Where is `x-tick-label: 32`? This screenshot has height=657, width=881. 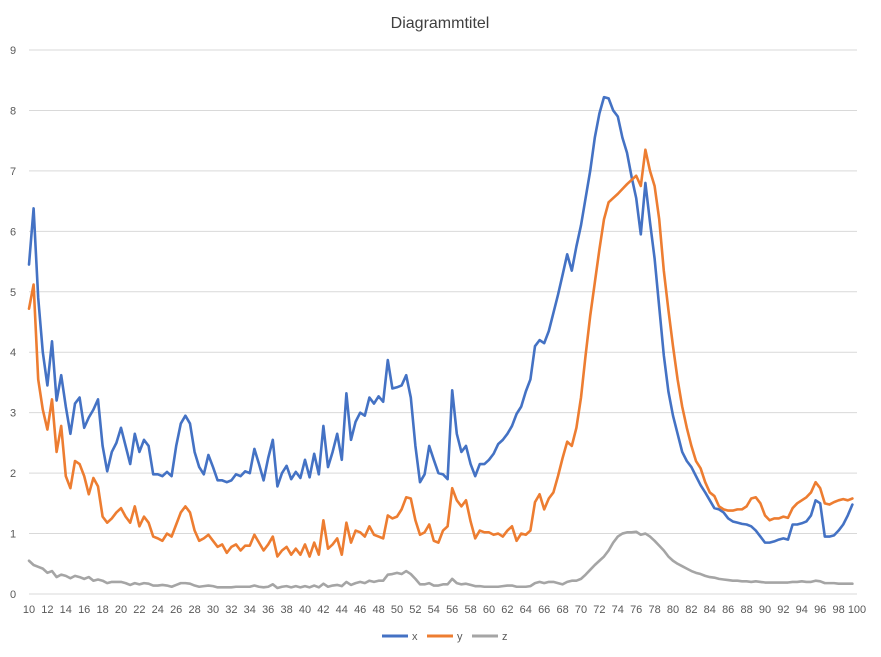 x-tick-label: 32 is located at coordinates (231, 610).